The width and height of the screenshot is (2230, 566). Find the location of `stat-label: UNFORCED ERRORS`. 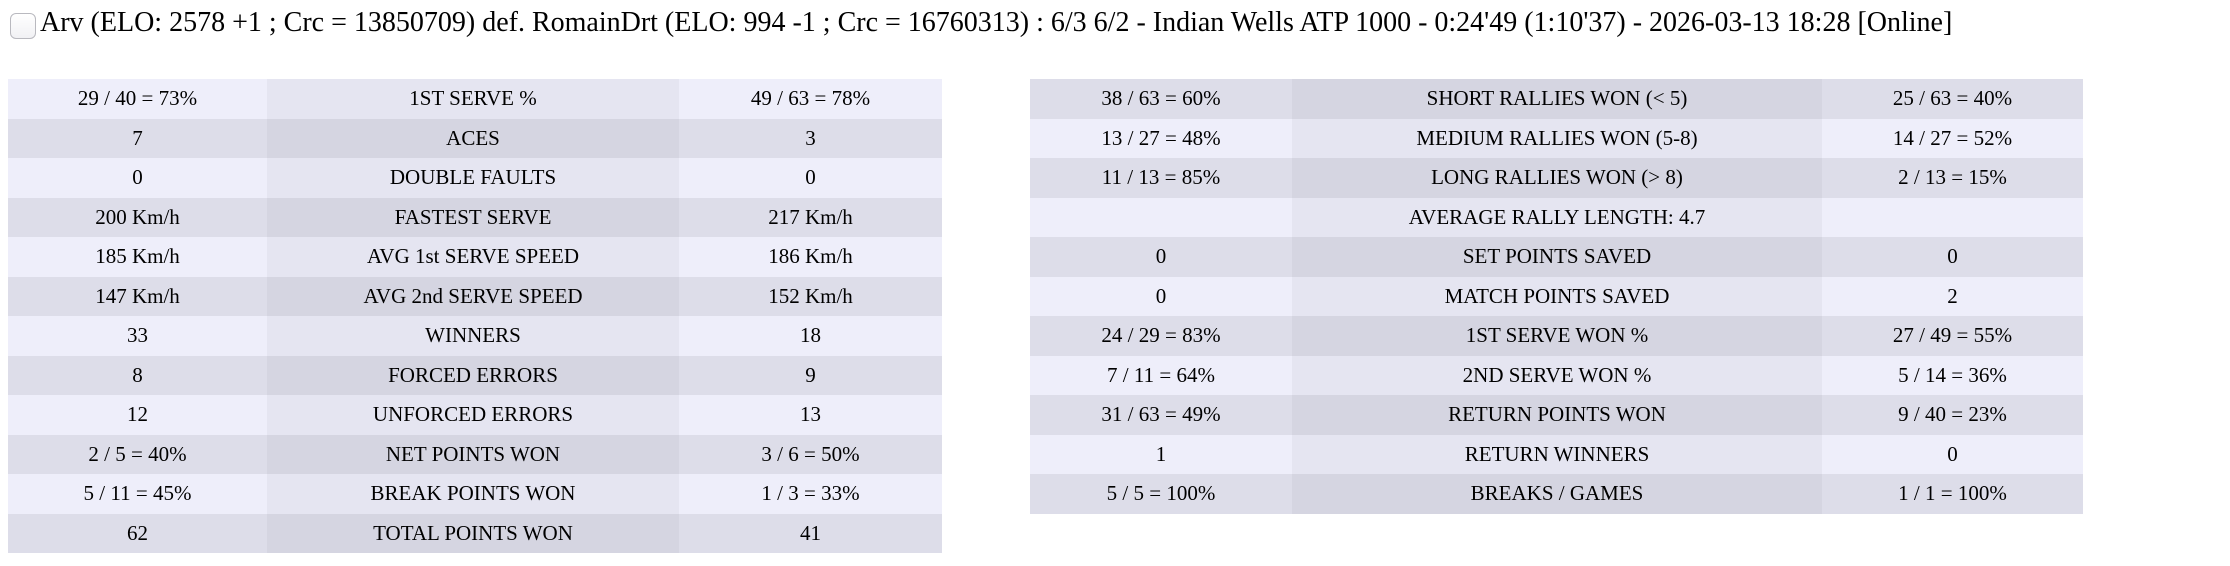

stat-label: UNFORCED ERRORS is located at coordinates (473, 415).